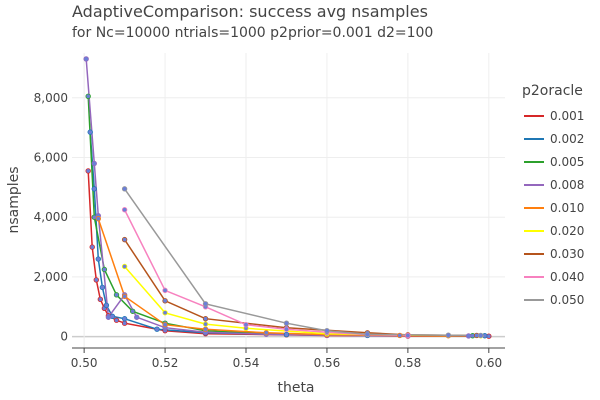 Image resolution: width=600 pixels, height=400 pixels. What do you see at coordinates (51, 277) in the screenshot?
I see `y-tick-label: 2,000` at bounding box center [51, 277].